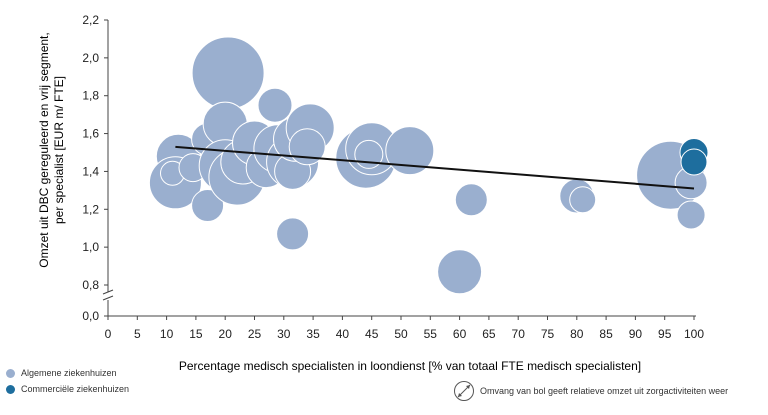  What do you see at coordinates (372, 334) in the screenshot?
I see `x-tick-label-9: 45` at bounding box center [372, 334].